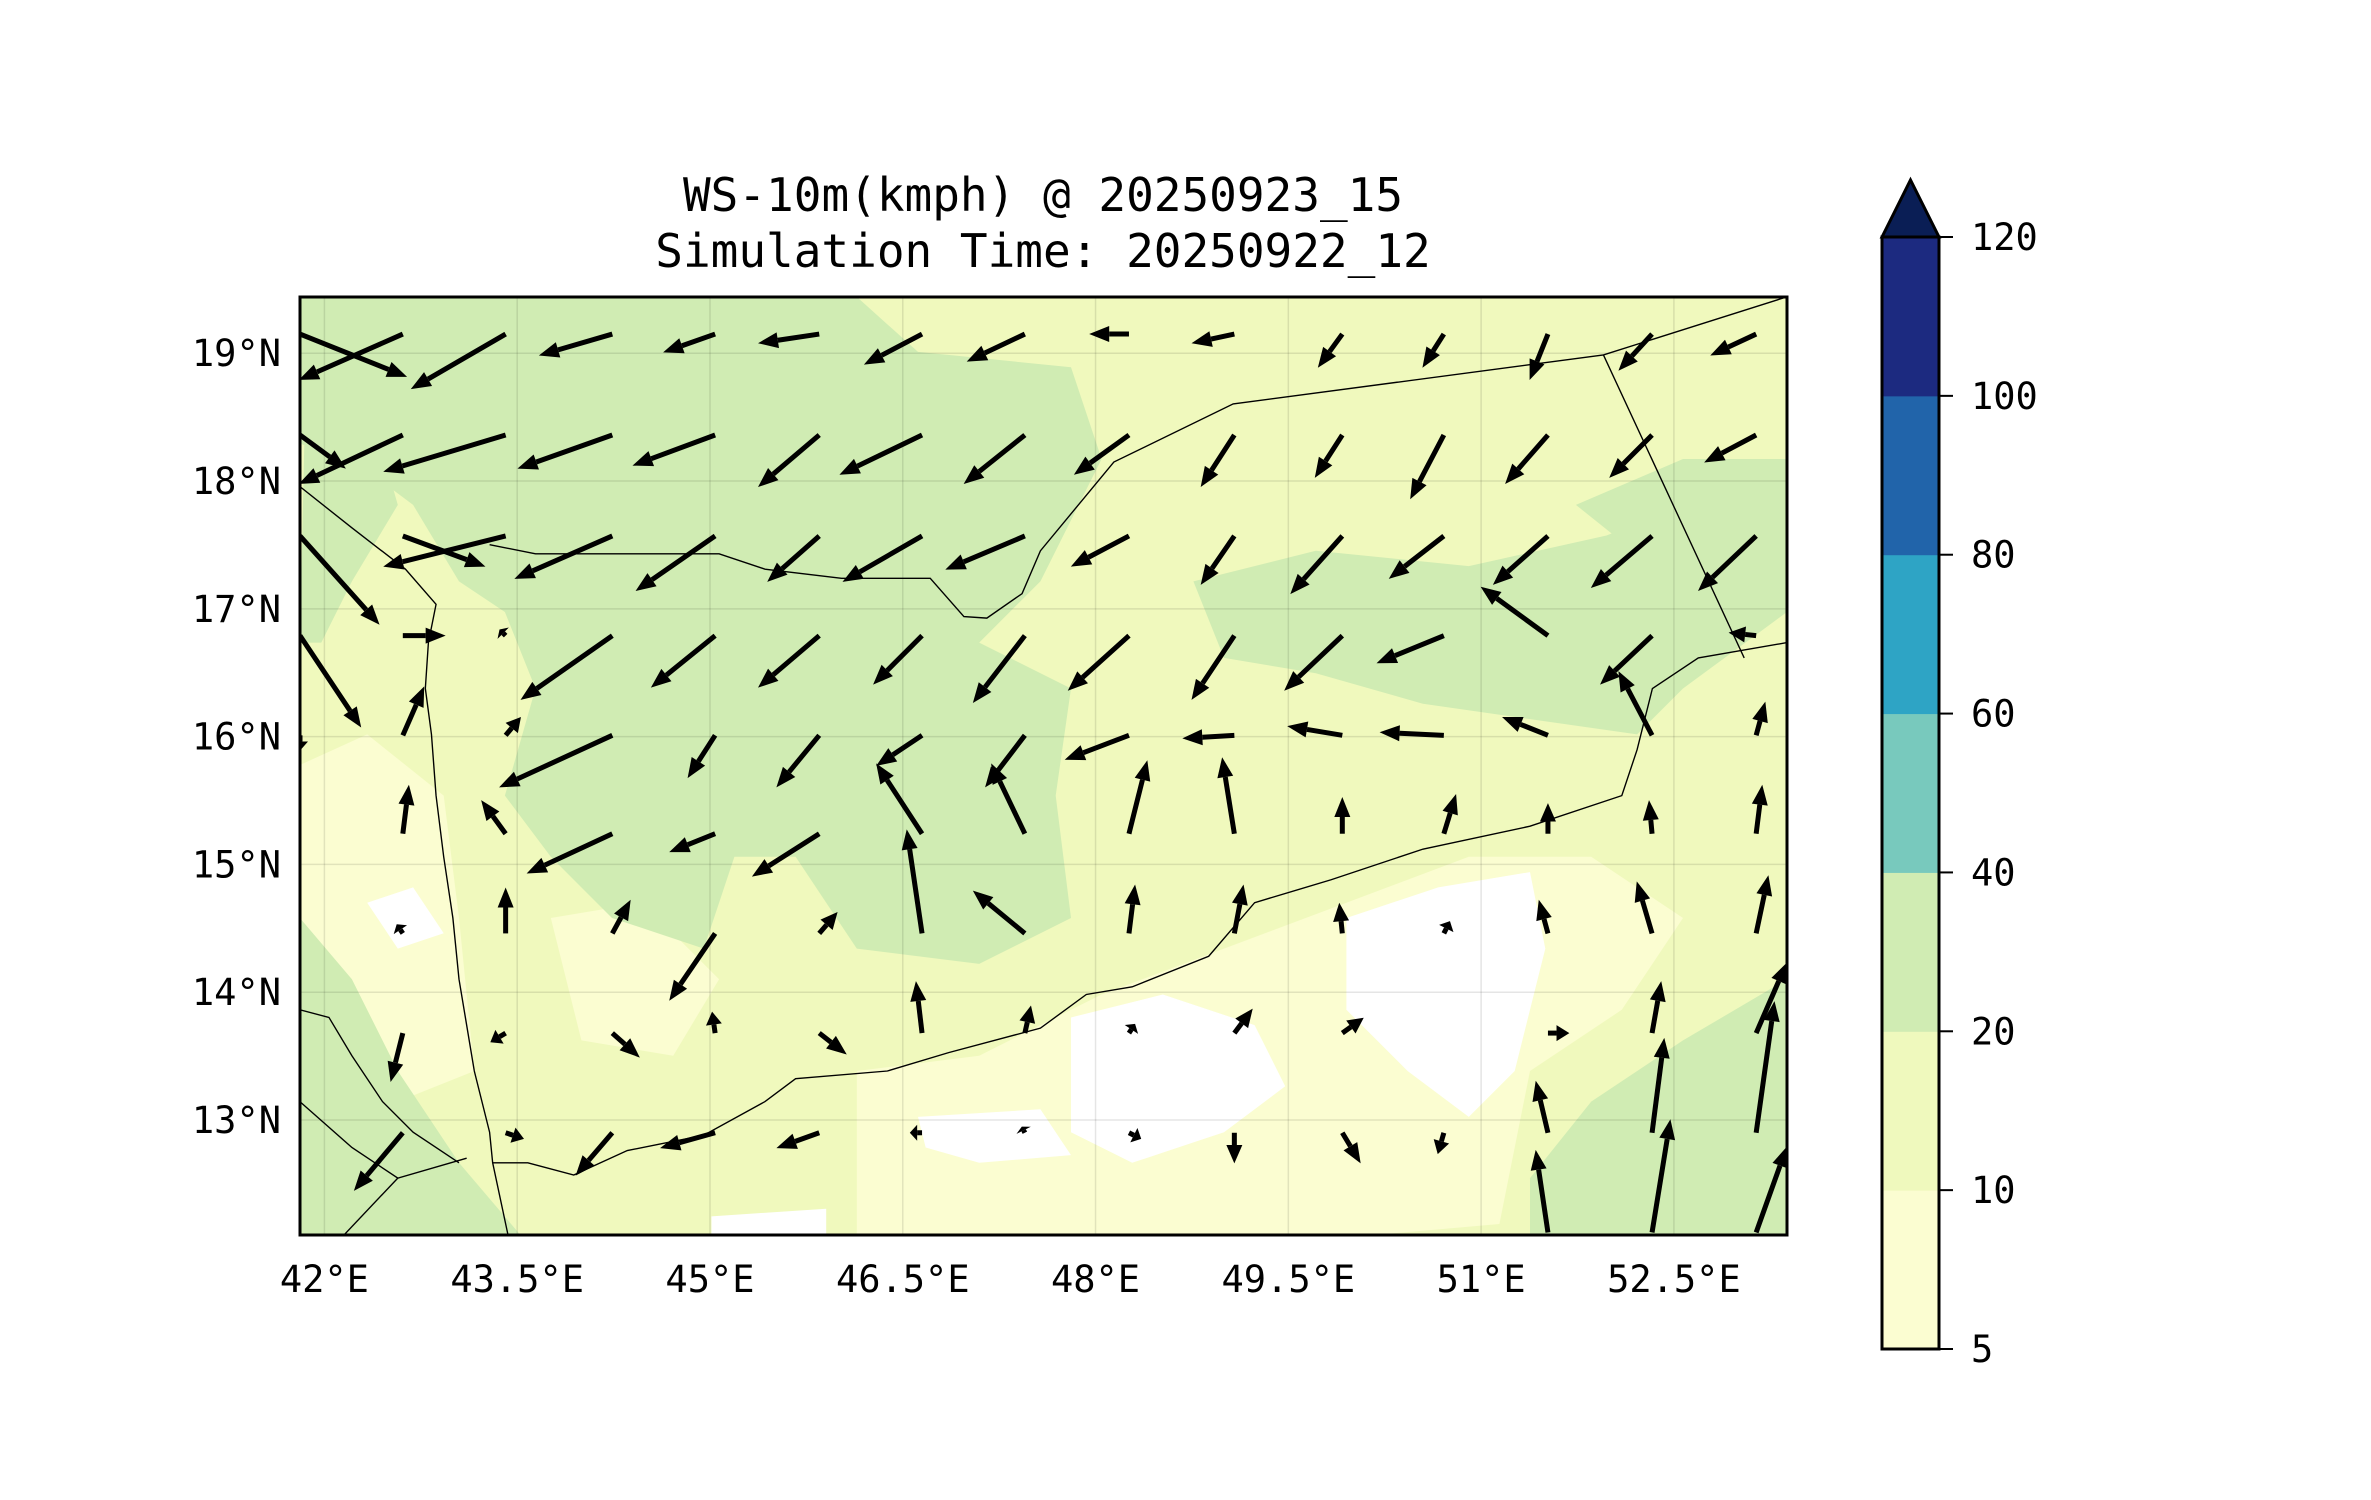 The width and height of the screenshot is (2371, 1500). What do you see at coordinates (1910, 1270) in the screenshot?
I see `colorbar-segment` at bounding box center [1910, 1270].